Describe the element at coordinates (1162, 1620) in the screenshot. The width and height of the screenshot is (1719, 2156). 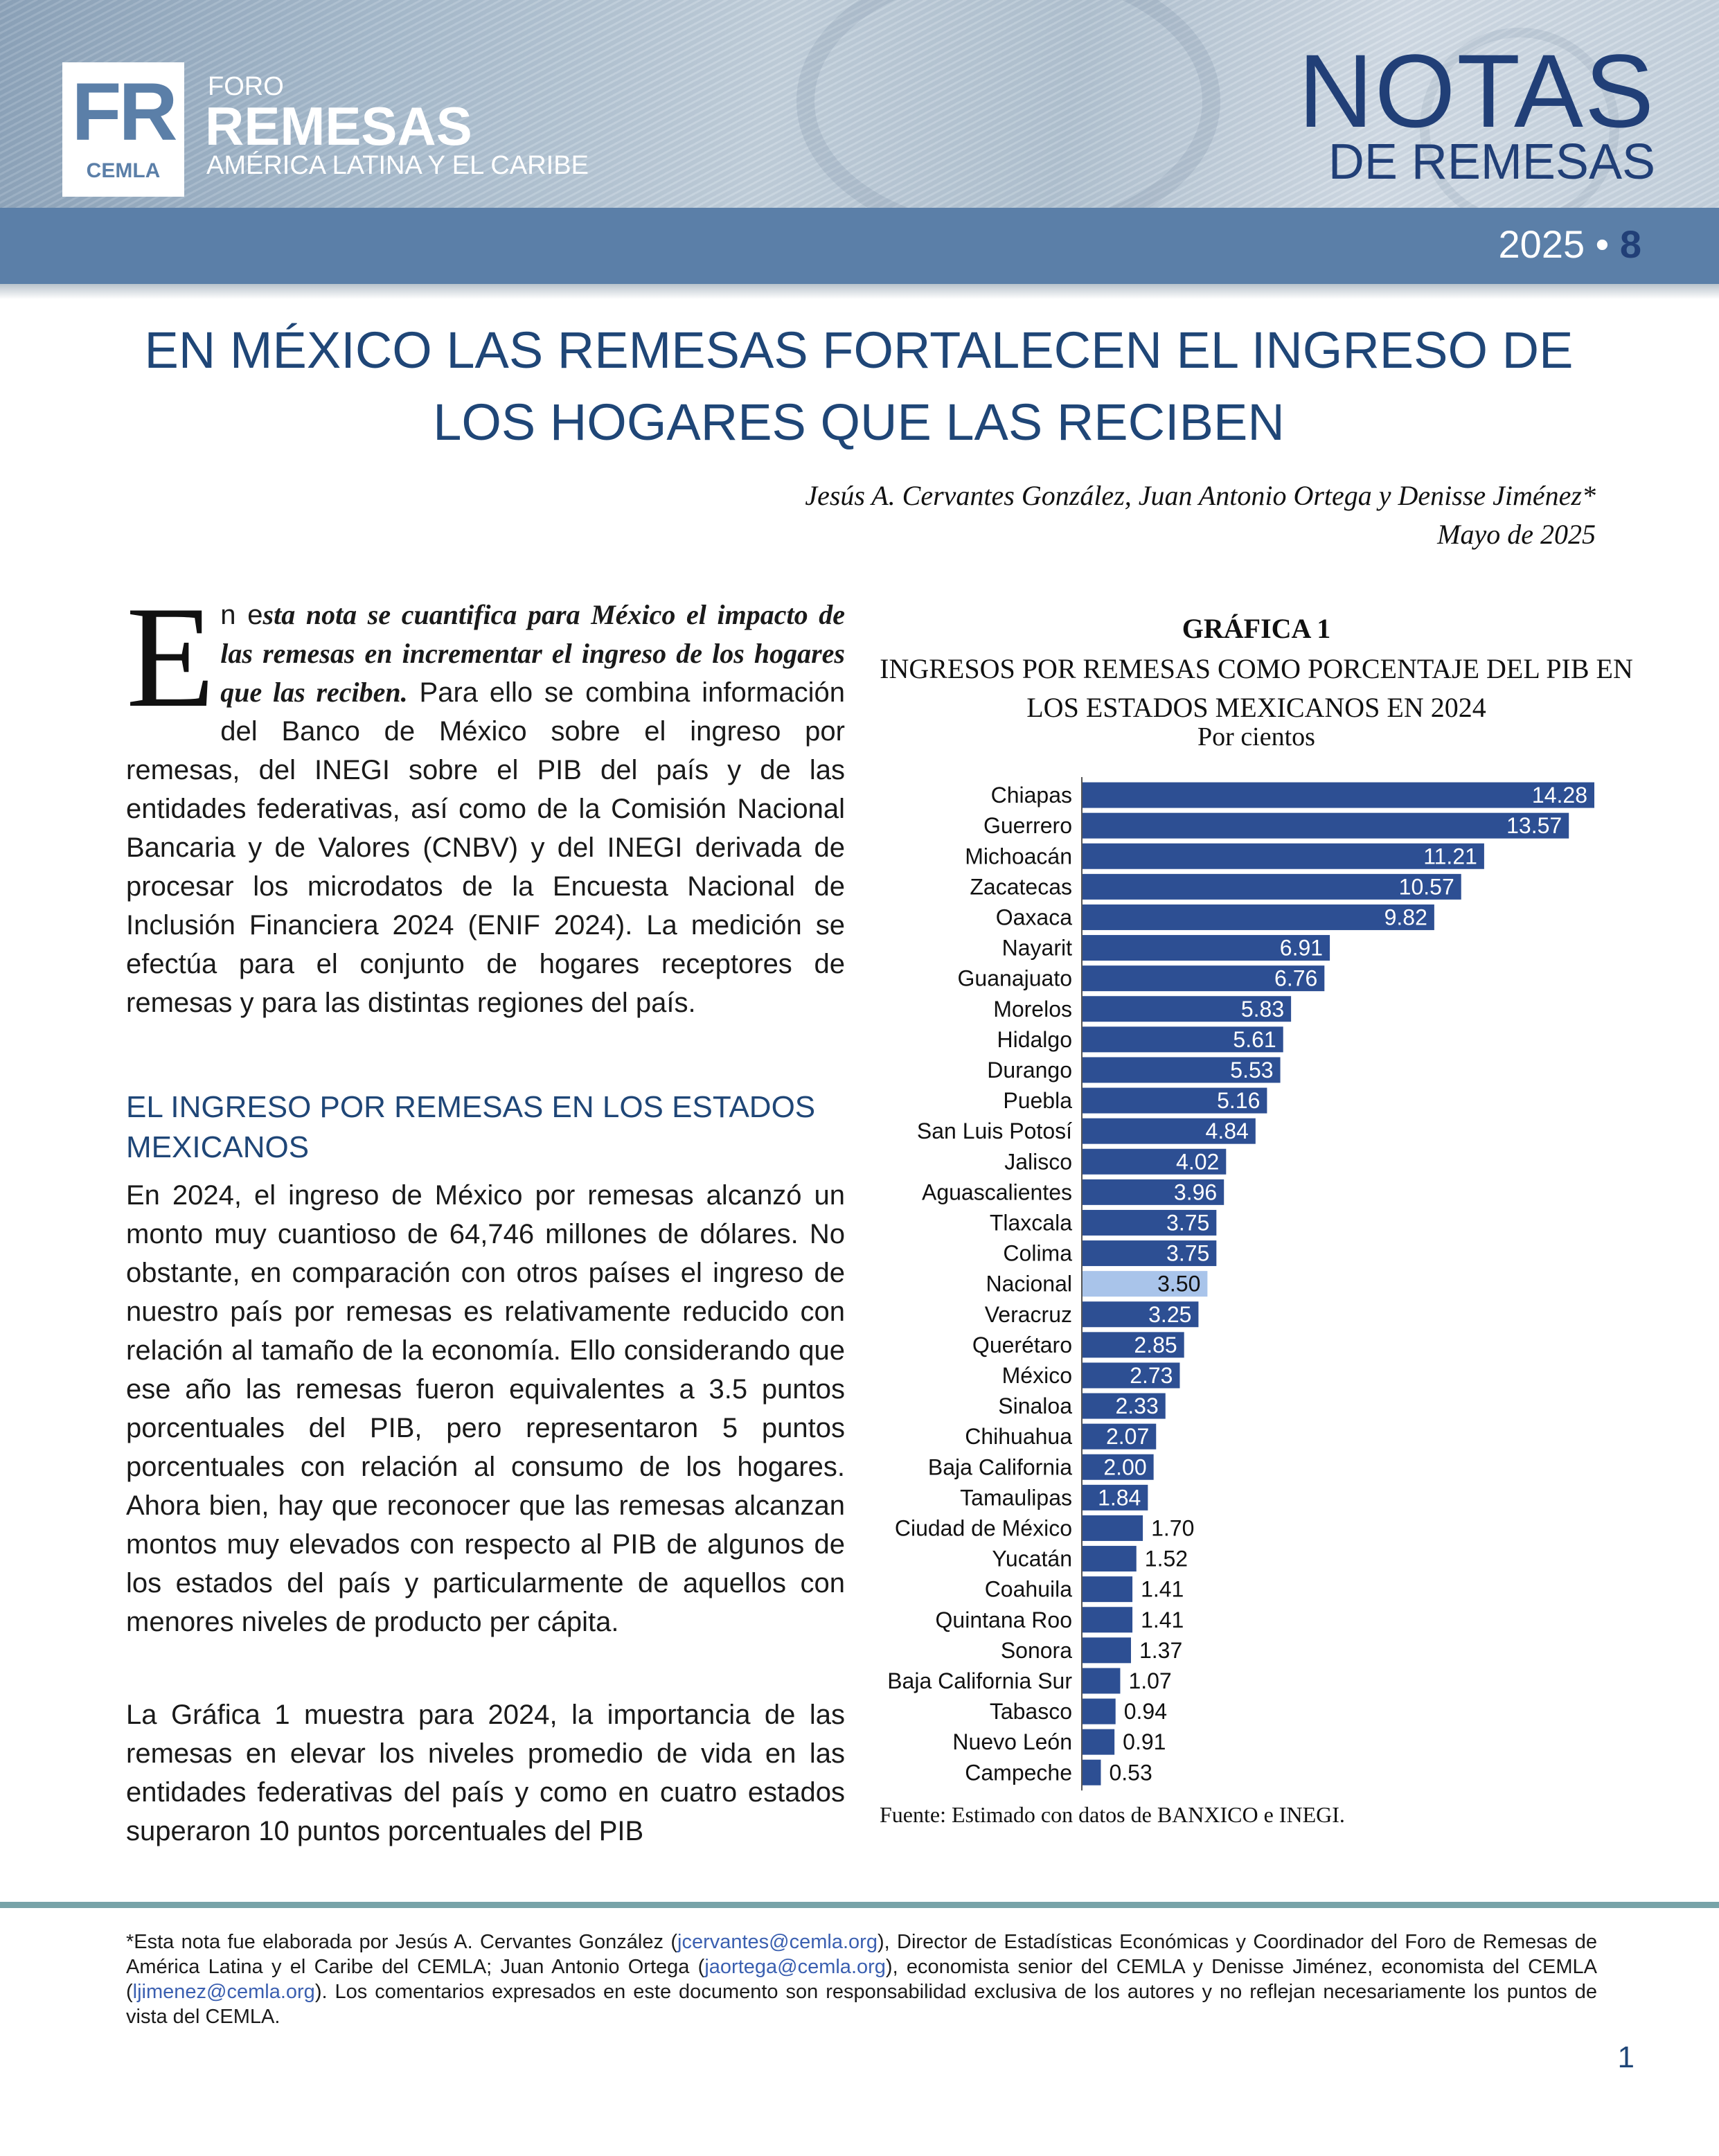
I see `value-label-quintana-roo: 1.41` at that location.